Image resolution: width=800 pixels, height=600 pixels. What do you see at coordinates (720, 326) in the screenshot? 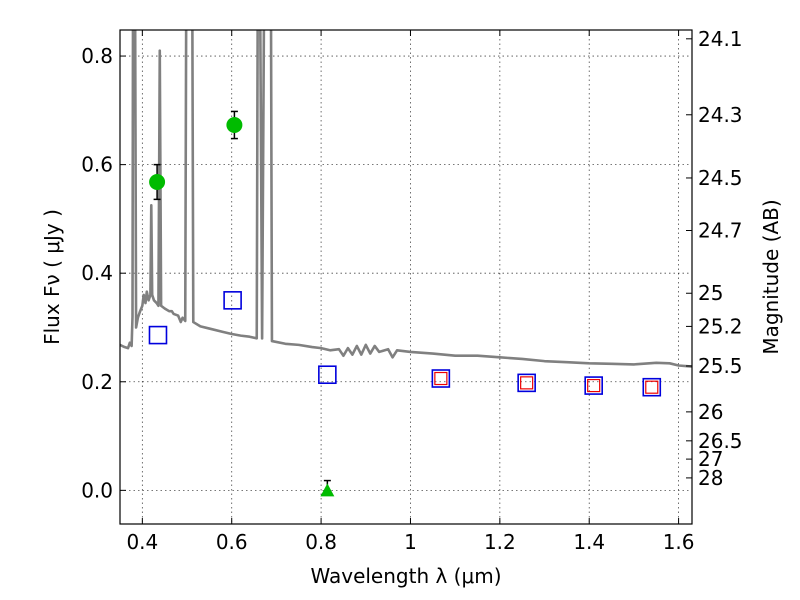
I see `mag-tick-label: 25.2` at bounding box center [720, 326].